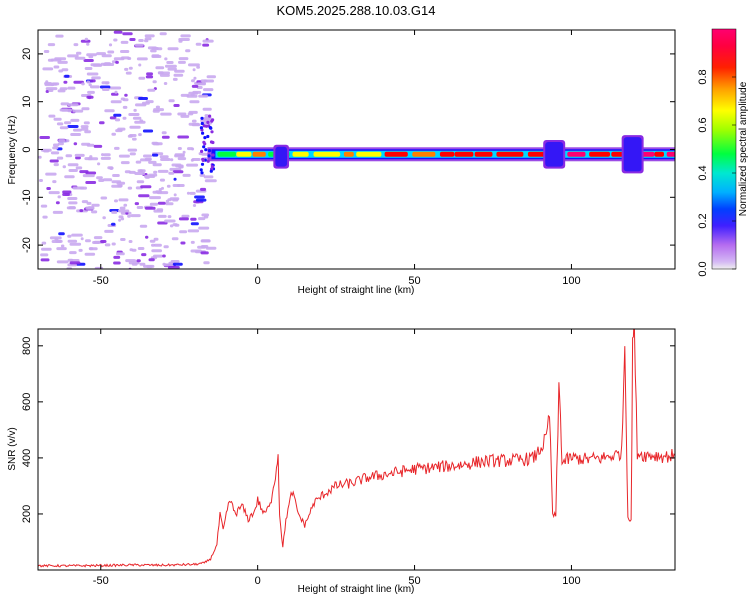  Describe the element at coordinates (356, 589) in the screenshot. I see `snr-x-label: Height of straight line (km)` at that location.